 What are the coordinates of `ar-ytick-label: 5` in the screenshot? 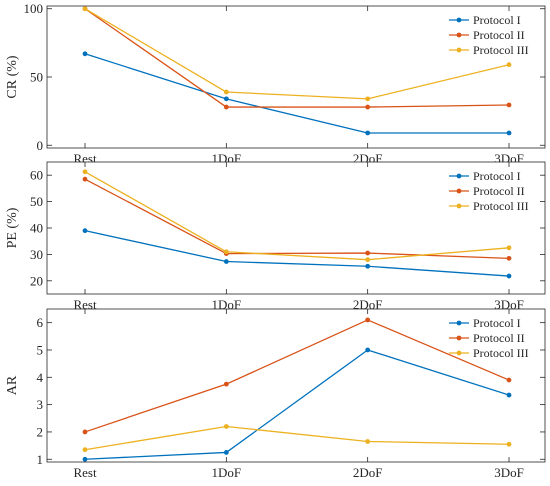 It's located at (40, 349).